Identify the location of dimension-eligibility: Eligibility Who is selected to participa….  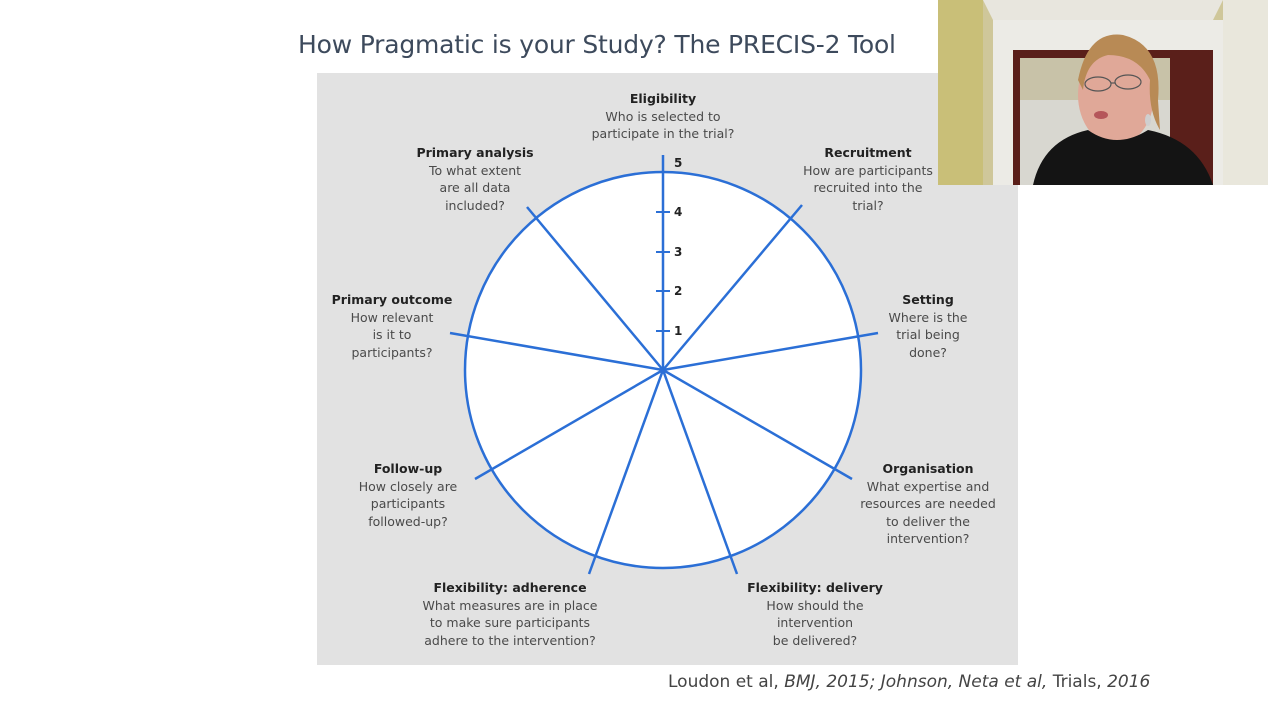
(663, 116).